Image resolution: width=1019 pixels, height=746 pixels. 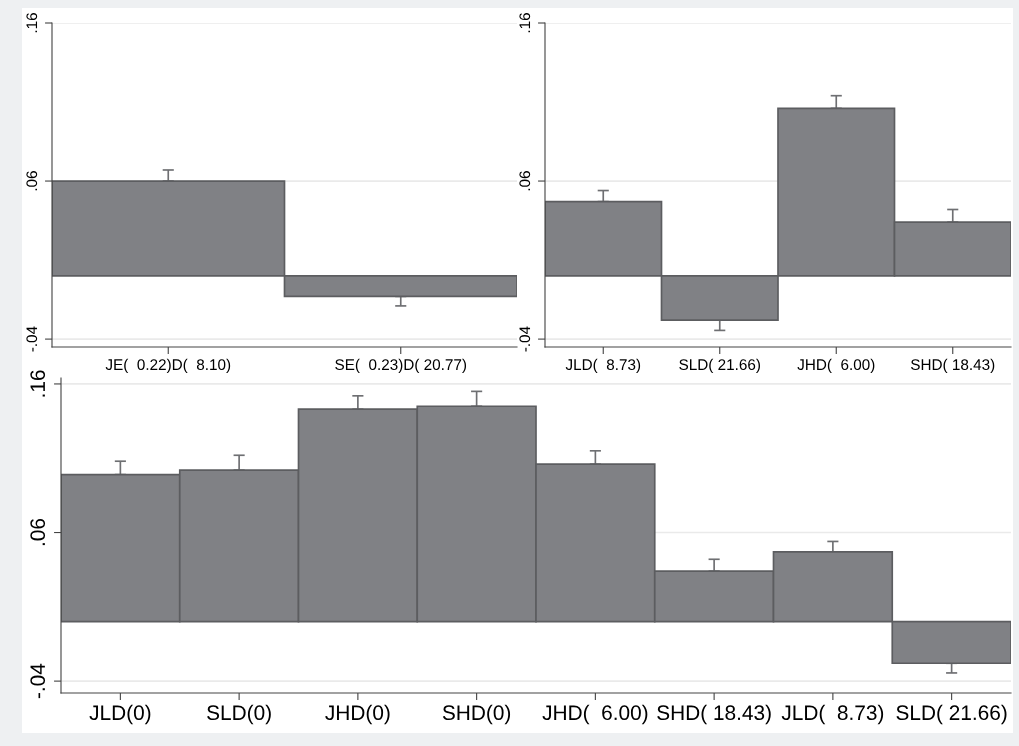 I want to click on x-tick-label: SHD(0), so click(x=476, y=714).